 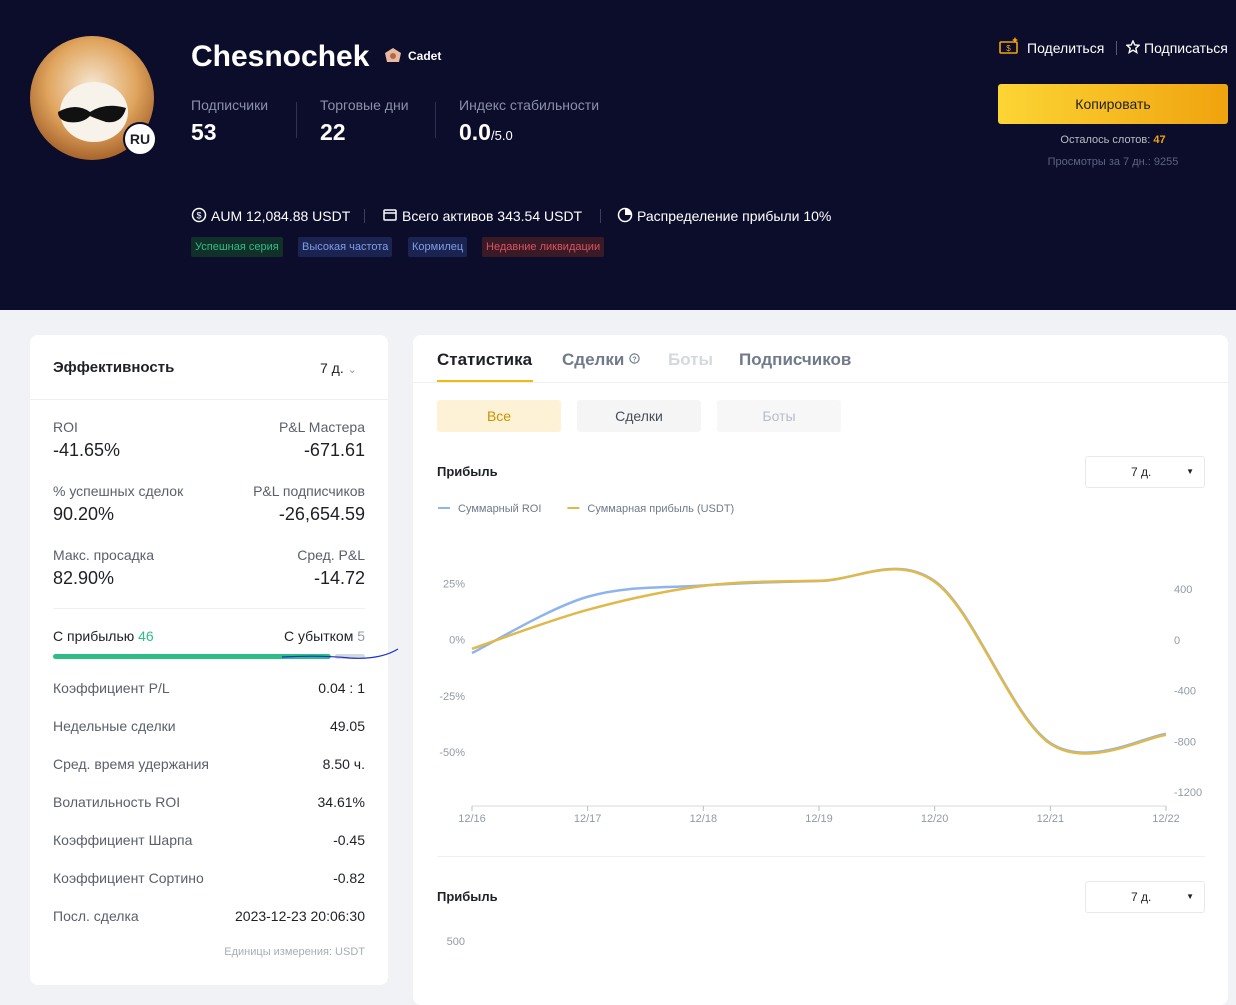 I want to click on card-title: Эффективность, so click(x=114, y=367).